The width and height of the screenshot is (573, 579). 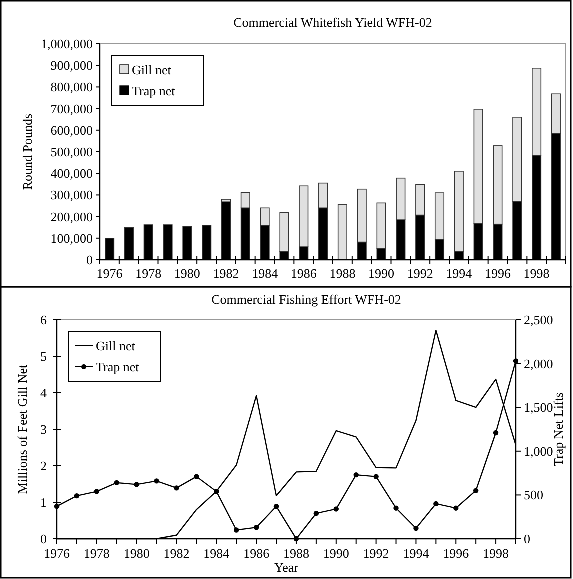 What do you see at coordinates (71, 130) in the screenshot?
I see `y-tick-label: 600,000` at bounding box center [71, 130].